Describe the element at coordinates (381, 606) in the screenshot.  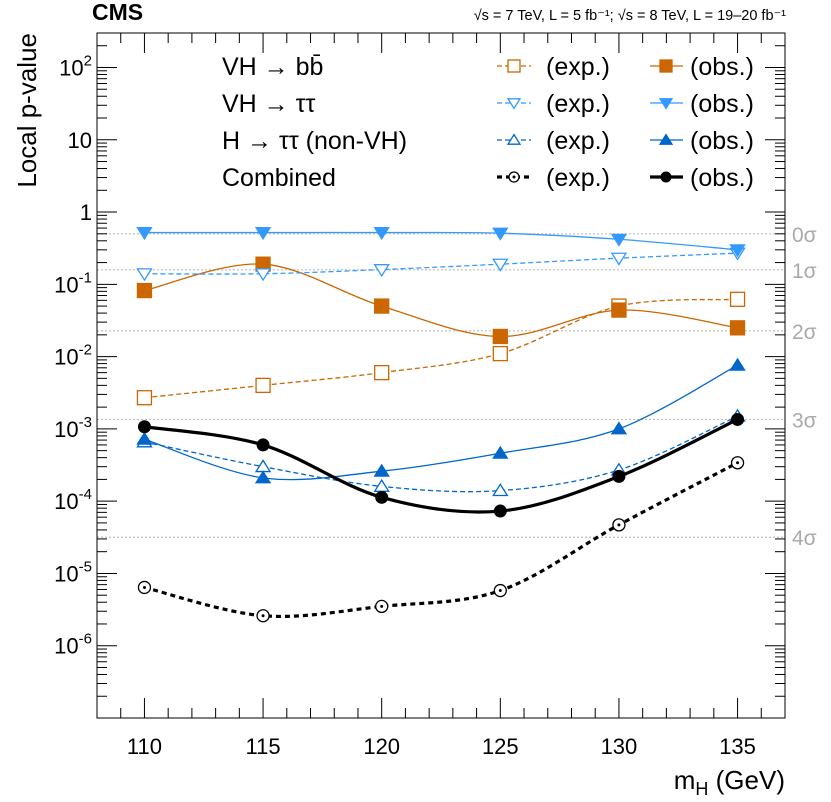
I see `series-6-point-2-dot` at that location.